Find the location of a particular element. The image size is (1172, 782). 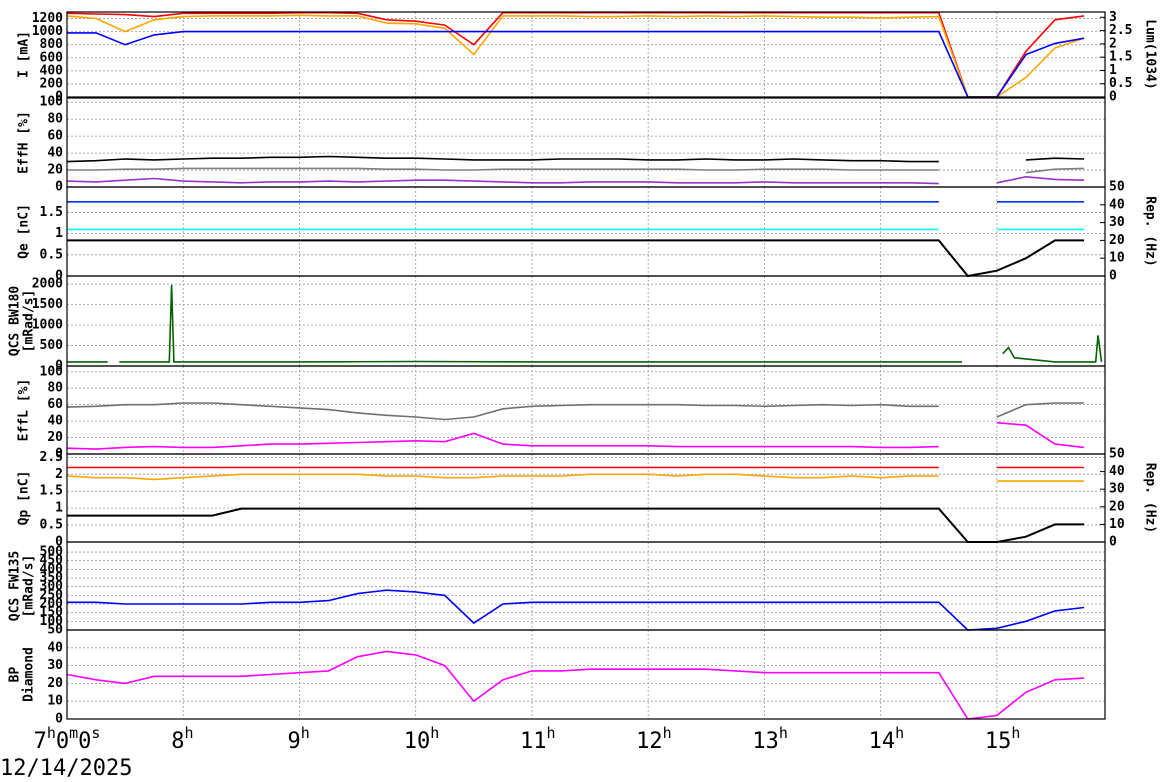

y-axis-label: Qe [nC] is located at coordinates (24, 231).